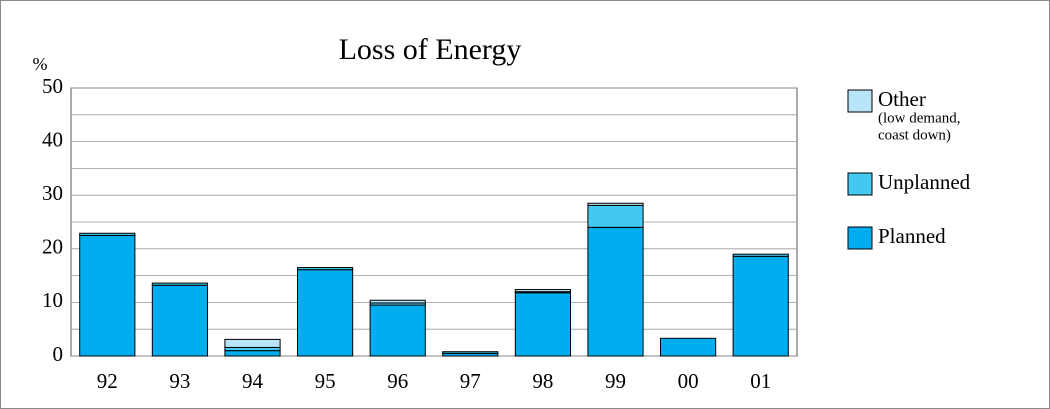 This screenshot has height=409, width=1050. I want to click on y-tick-label: 20, so click(52, 247).